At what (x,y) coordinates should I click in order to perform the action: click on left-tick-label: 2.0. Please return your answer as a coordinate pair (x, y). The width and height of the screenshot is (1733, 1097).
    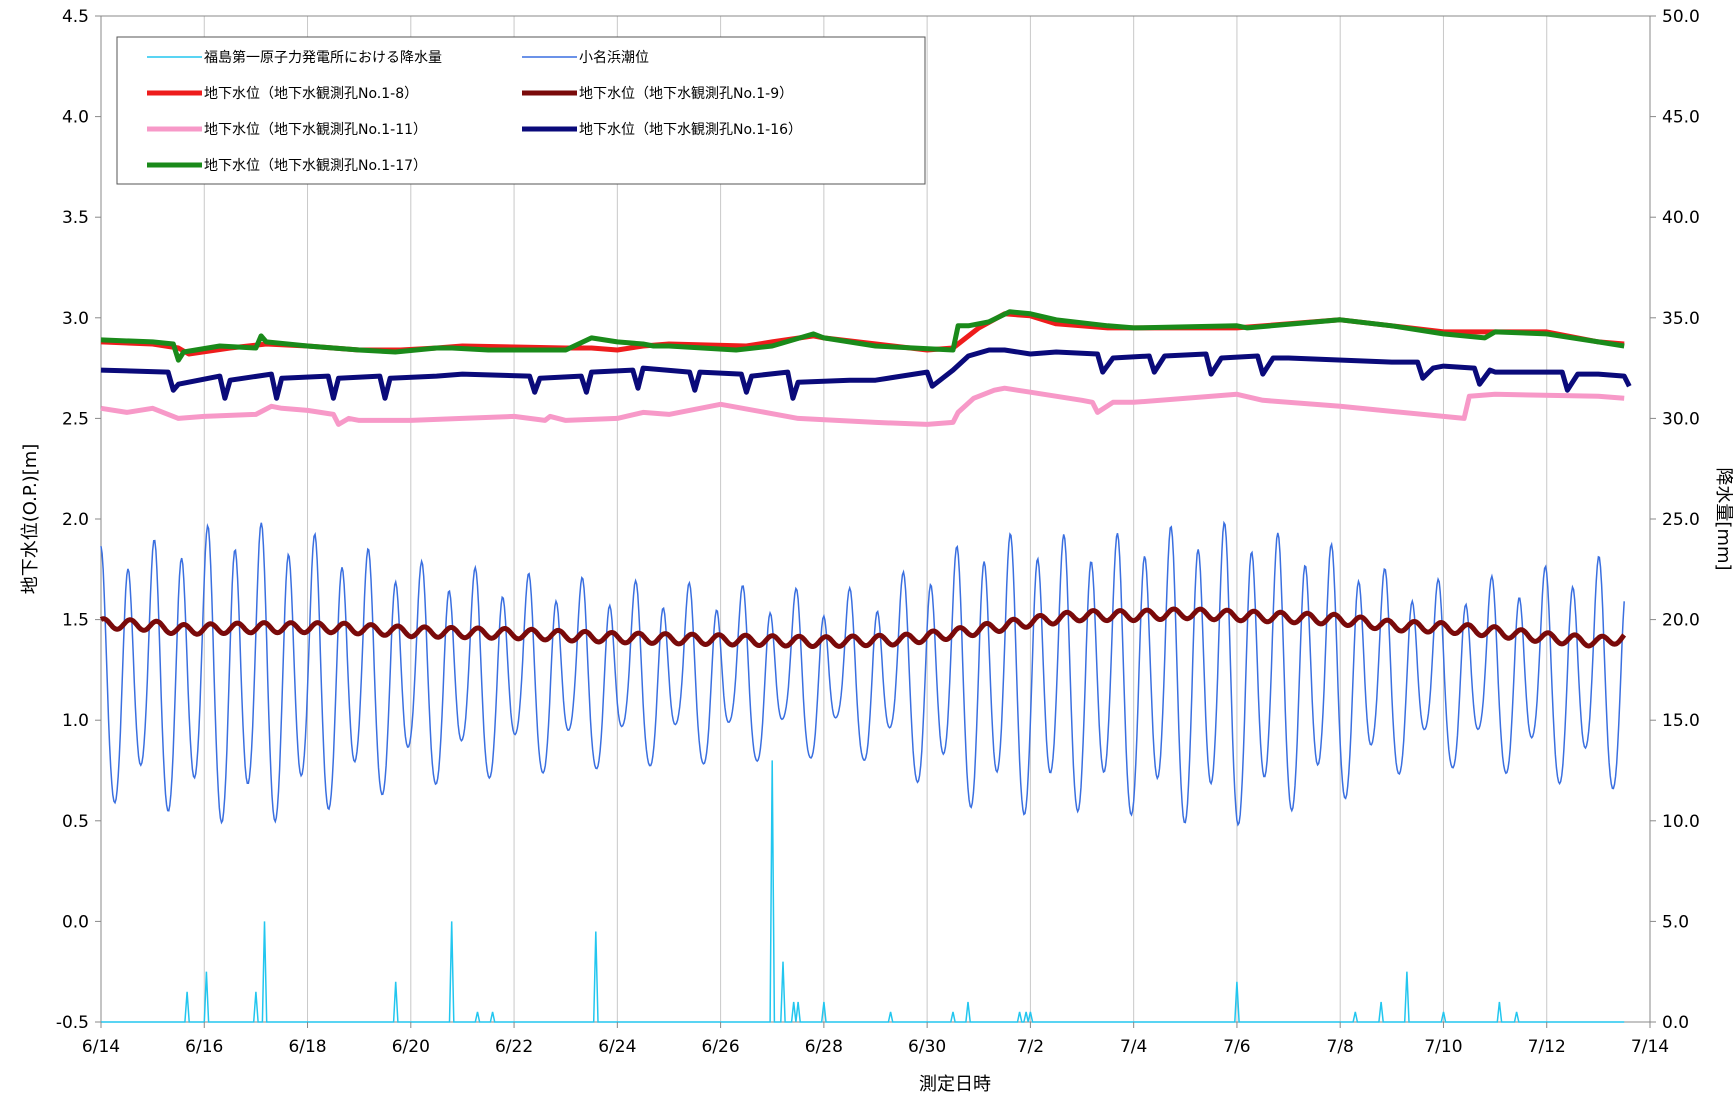
    Looking at the image, I should click on (75, 520).